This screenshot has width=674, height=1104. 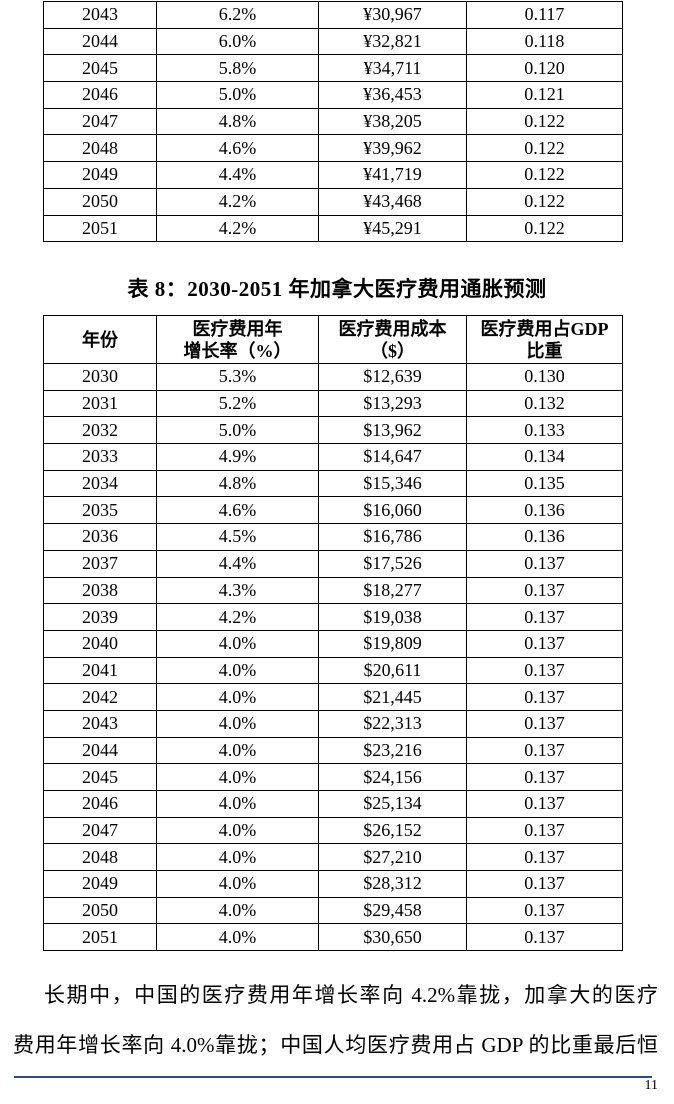 I want to click on table-cell: $27,210, so click(x=392, y=857).